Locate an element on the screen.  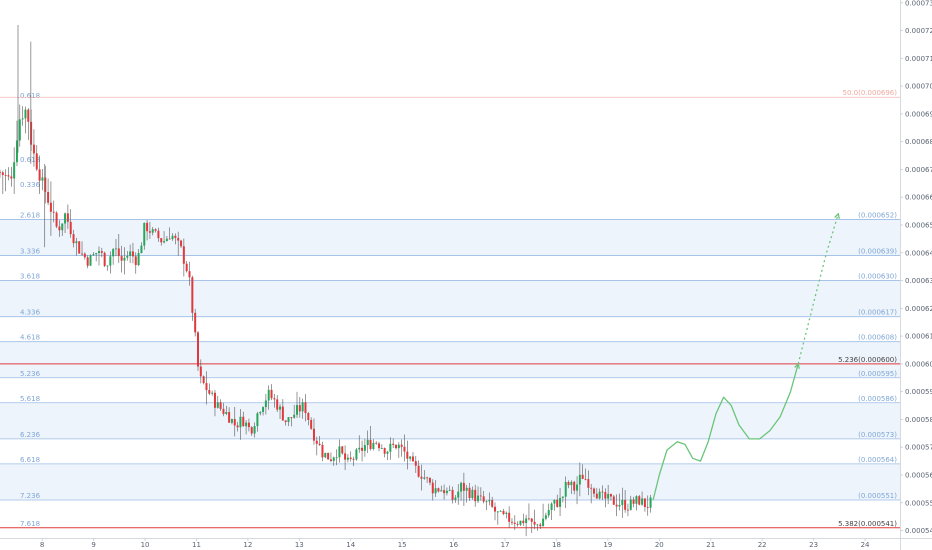
time-axis: 8 9 10 11 12 13 14 15 16 17 18 19 20 21 22 23 24 is located at coordinates (455, 543).